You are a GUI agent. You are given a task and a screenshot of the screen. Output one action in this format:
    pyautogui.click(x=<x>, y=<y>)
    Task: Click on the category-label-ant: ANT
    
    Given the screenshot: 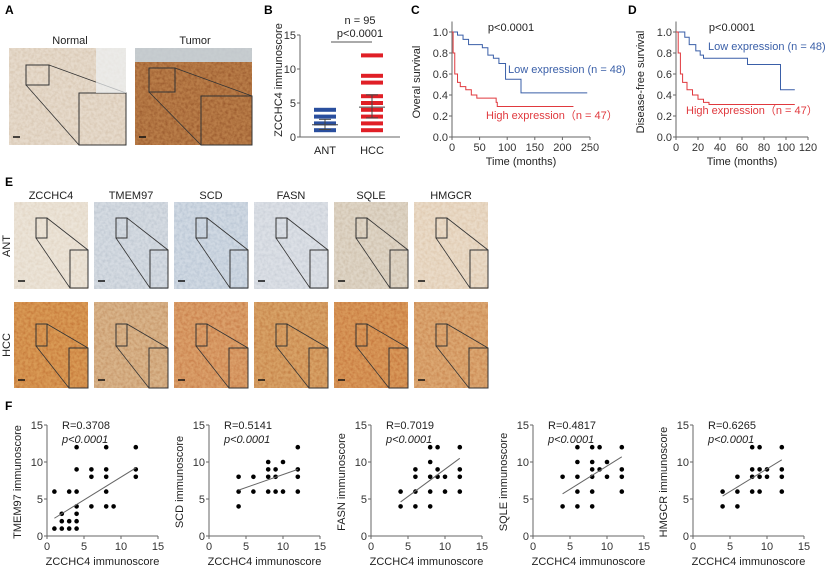 What is the action you would take?
    pyautogui.click(x=325, y=151)
    